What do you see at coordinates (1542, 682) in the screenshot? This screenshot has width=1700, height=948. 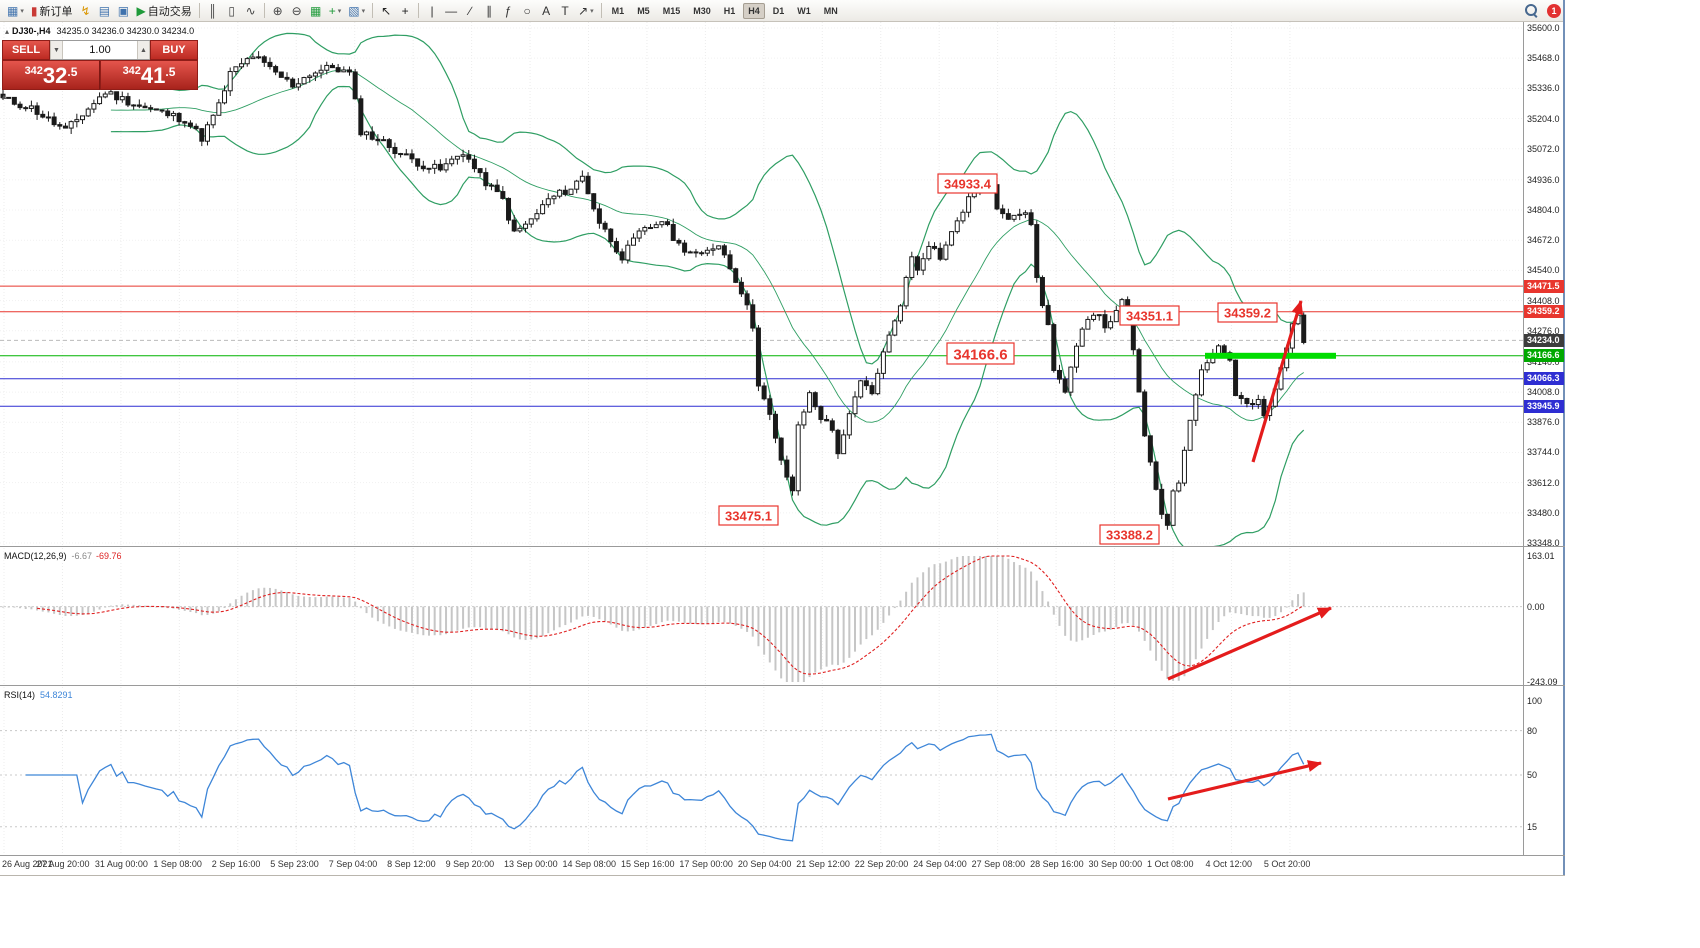 I see `macd-axis-tick: -243.09` at bounding box center [1542, 682].